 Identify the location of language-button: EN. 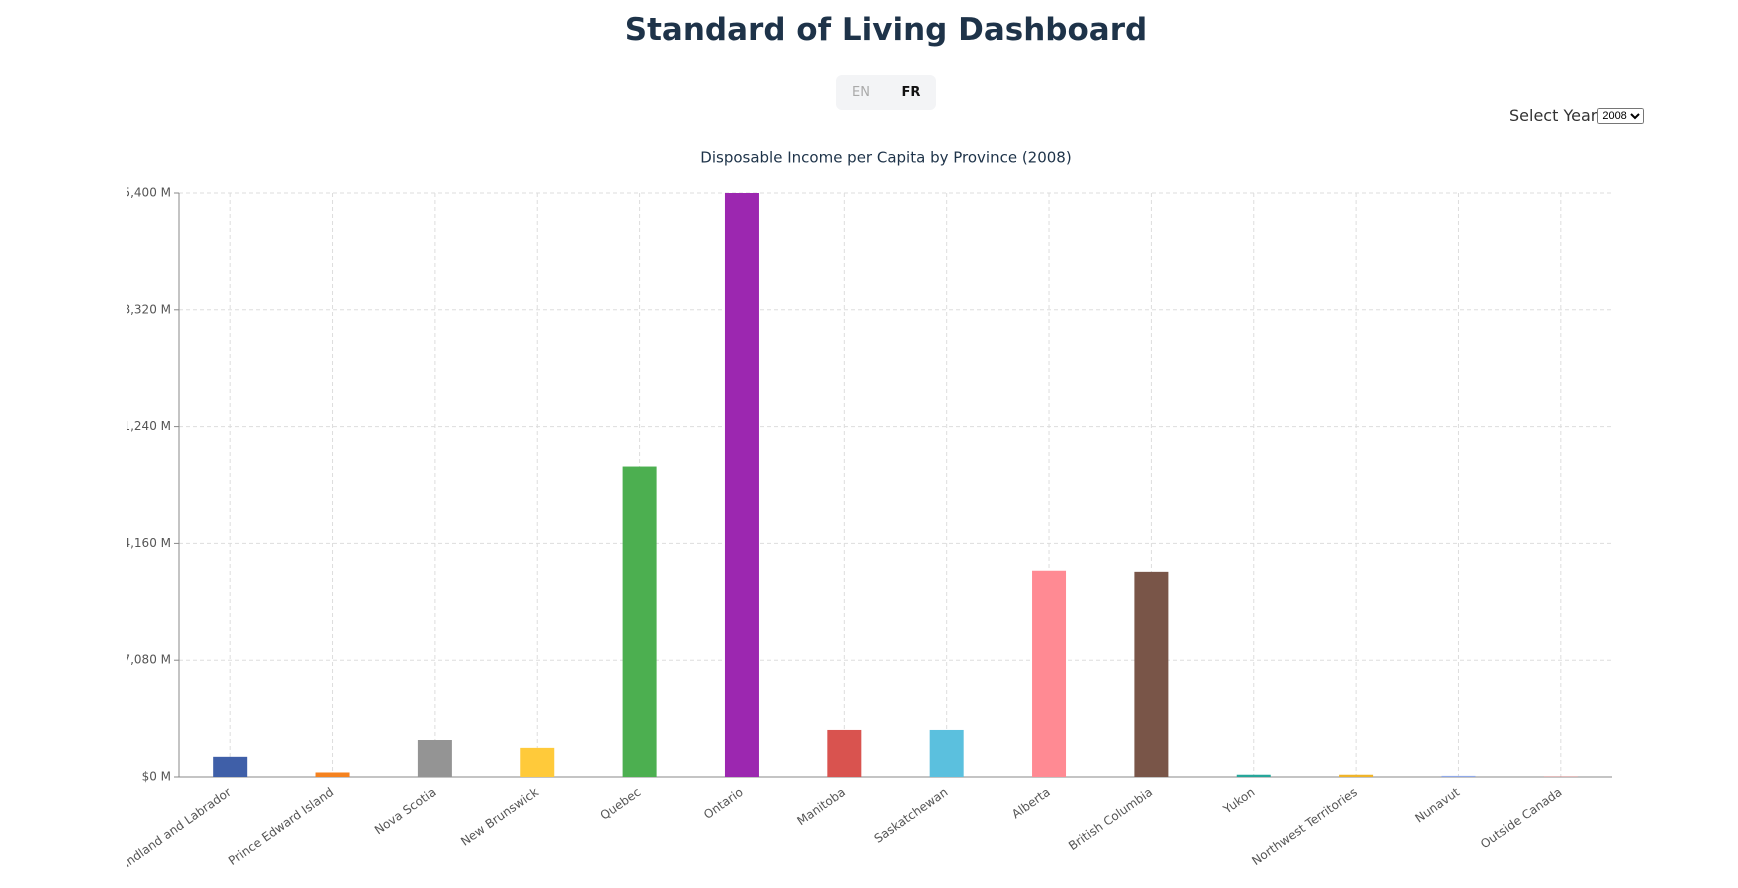
(861, 92).